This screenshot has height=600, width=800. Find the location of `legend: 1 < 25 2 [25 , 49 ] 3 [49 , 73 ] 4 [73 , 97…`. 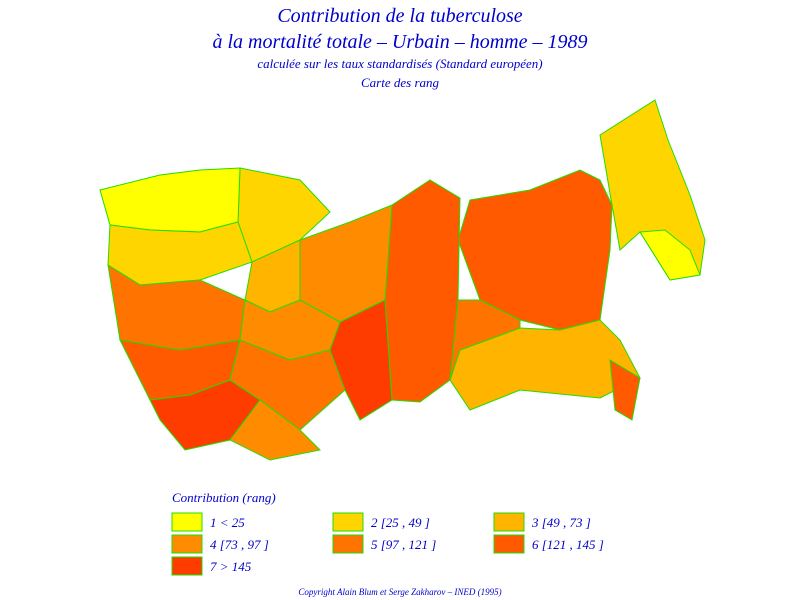

legend: 1 < 25 2 [25 , 49 ] 3 [49 , 73 ] 4 [73 , 97… is located at coordinates (387, 544).